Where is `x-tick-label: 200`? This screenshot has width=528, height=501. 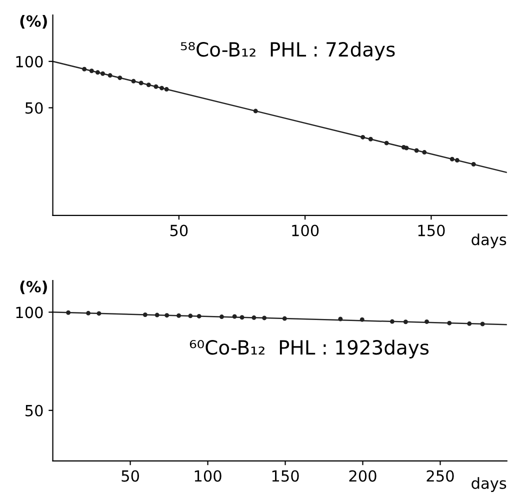
x-tick-label: 200 is located at coordinates (362, 476).